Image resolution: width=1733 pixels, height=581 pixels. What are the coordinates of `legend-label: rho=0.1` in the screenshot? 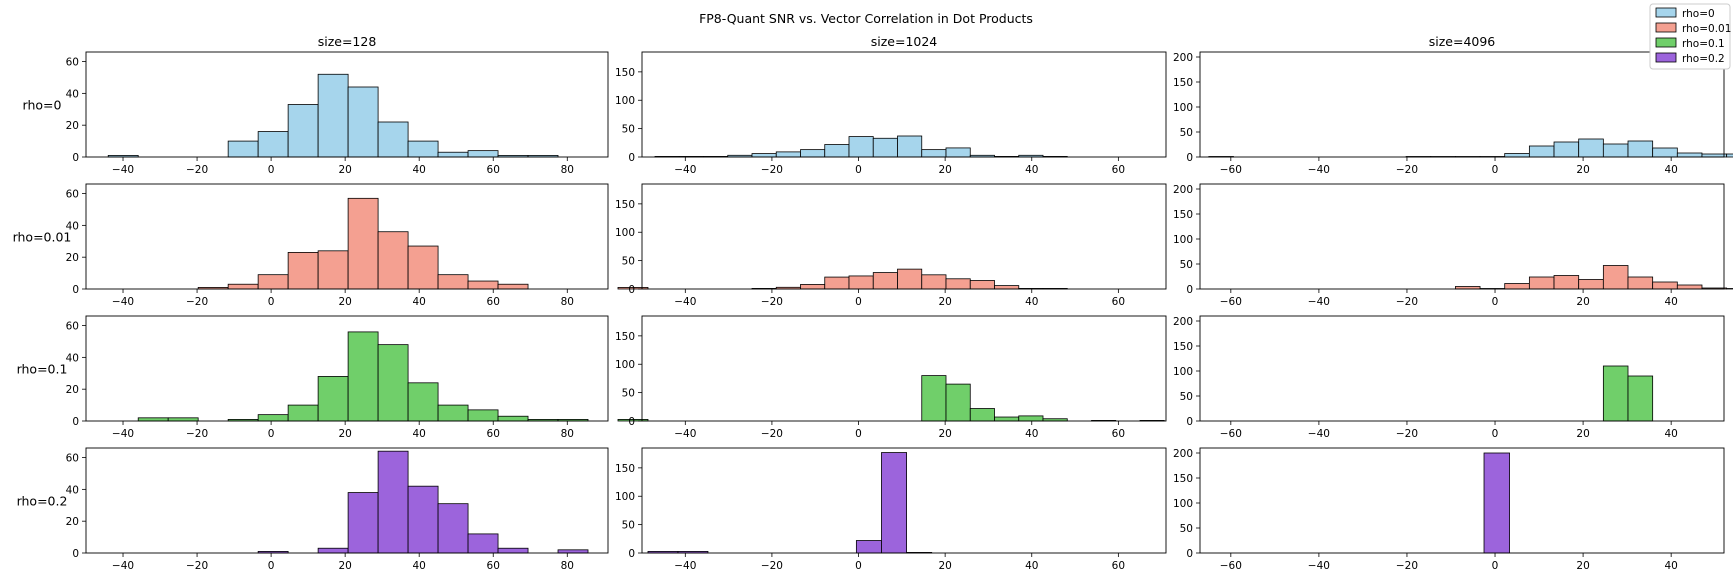 It's located at (1703, 44).